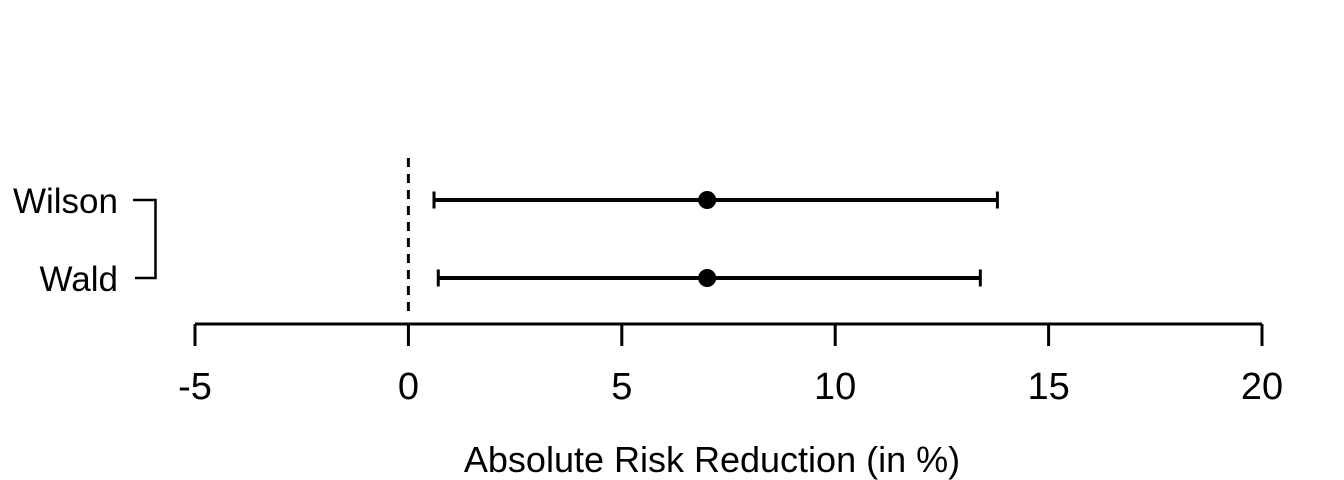 The width and height of the screenshot is (1344, 480). What do you see at coordinates (712, 459) in the screenshot?
I see `x-axis-title: Absolute Risk Reduction (in %)` at bounding box center [712, 459].